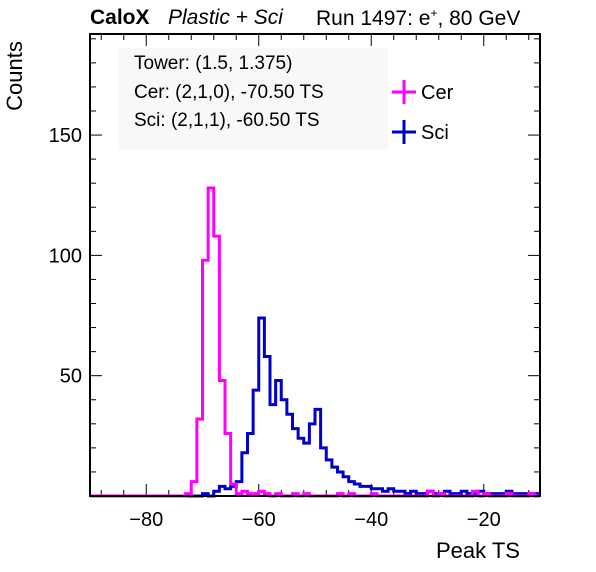 Image resolution: width=596 pixels, height=572 pixels. What do you see at coordinates (478, 550) in the screenshot?
I see `x-axis-title: Peak TS` at bounding box center [478, 550].